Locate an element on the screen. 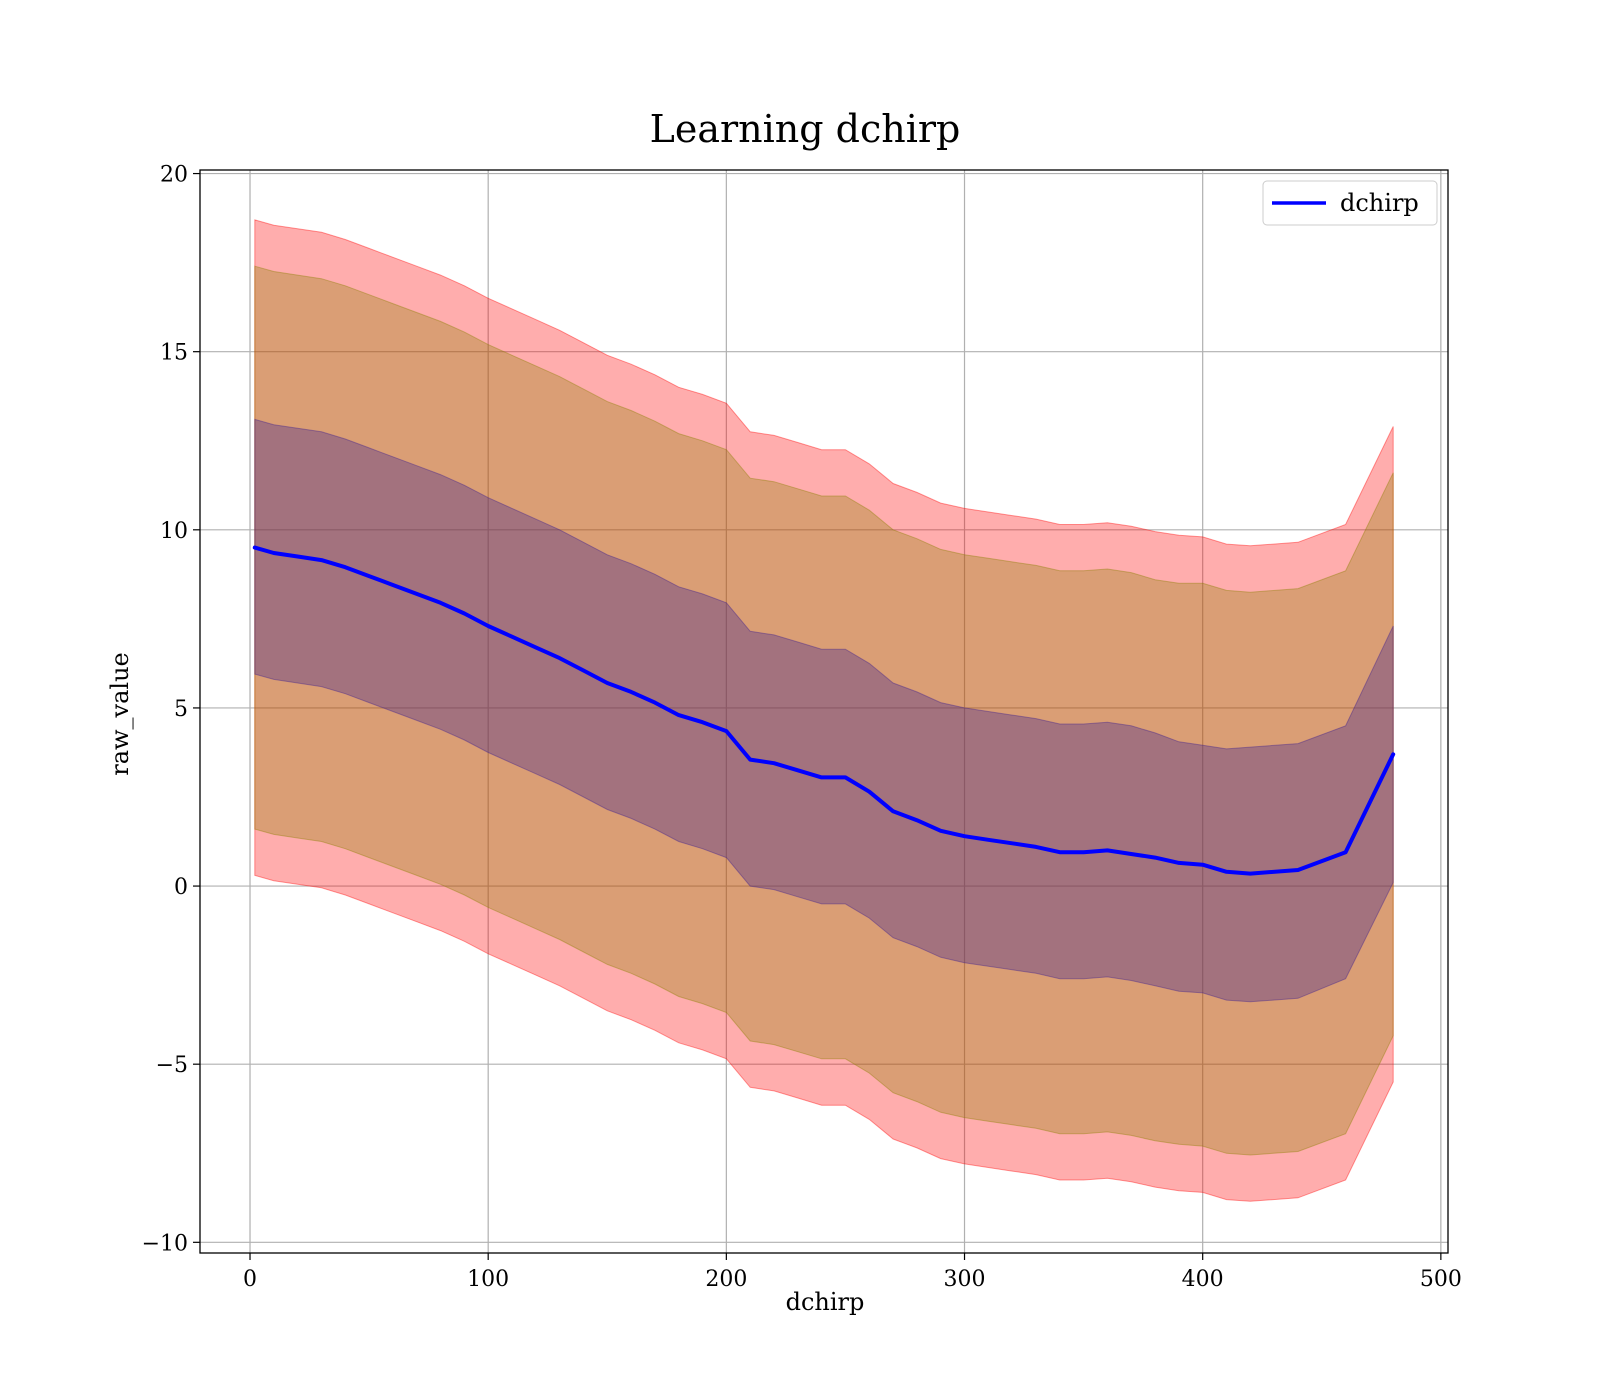  y-tick-label: 5 is located at coordinates (181, 709).